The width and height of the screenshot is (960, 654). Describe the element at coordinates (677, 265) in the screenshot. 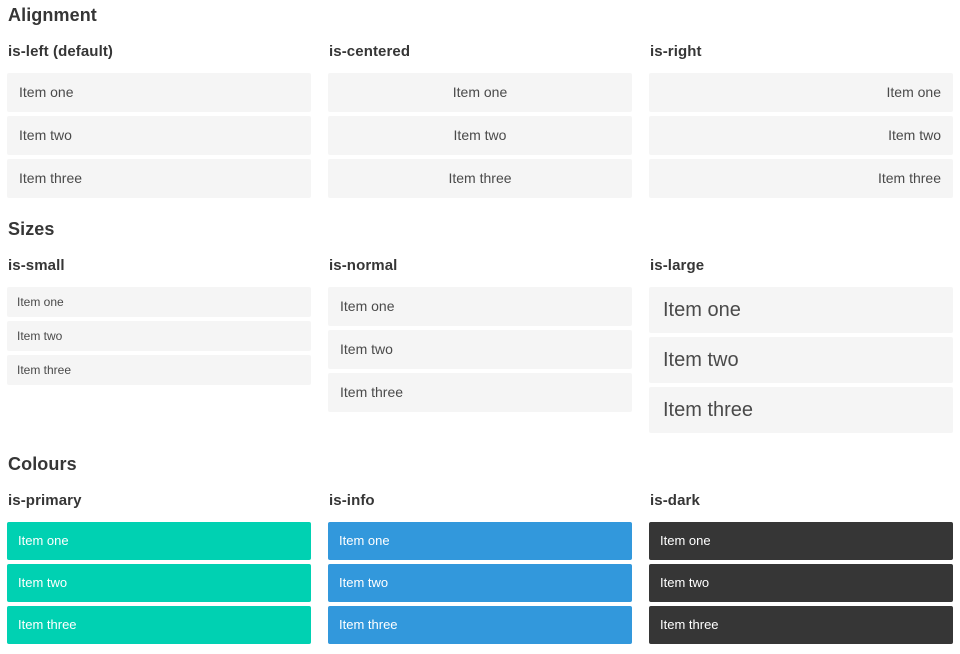

I see `variant-label: is-large` at that location.